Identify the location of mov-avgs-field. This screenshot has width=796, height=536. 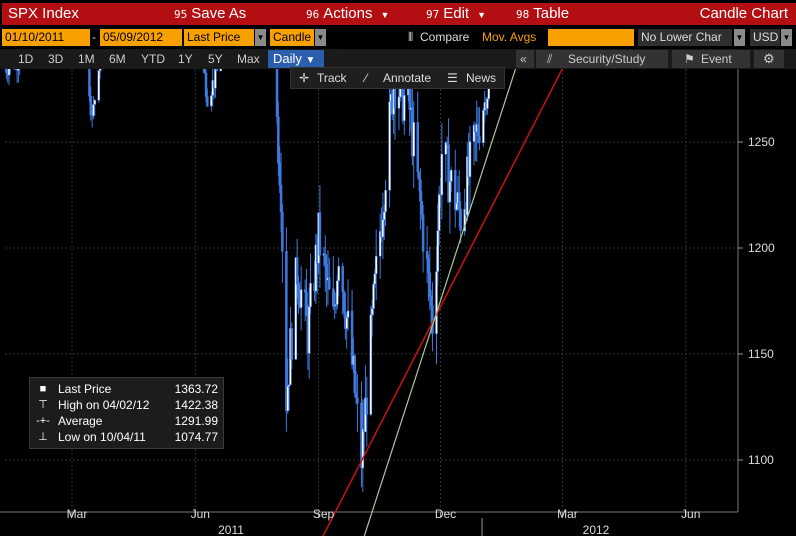
(591, 37).